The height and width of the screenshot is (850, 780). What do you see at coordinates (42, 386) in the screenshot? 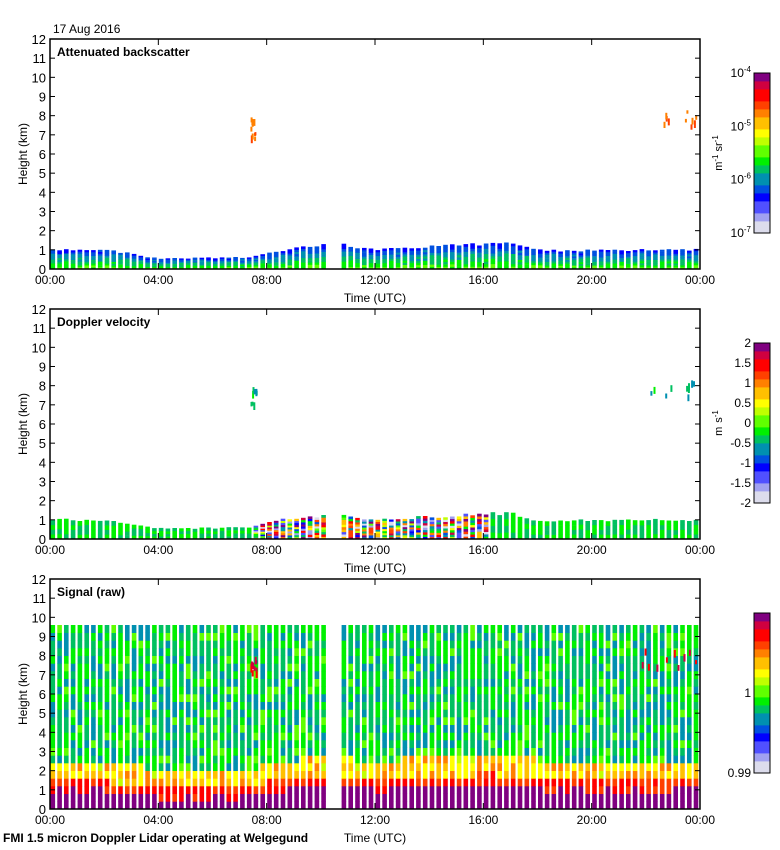
I see `y-tick-label: 8` at bounding box center [42, 386].